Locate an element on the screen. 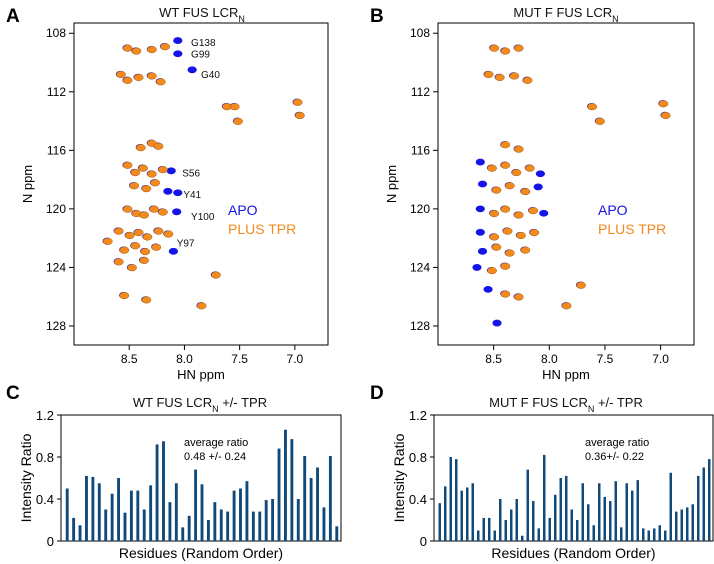 The width and height of the screenshot is (714, 564). average-ratio-label: average ratio is located at coordinates (216, 443).